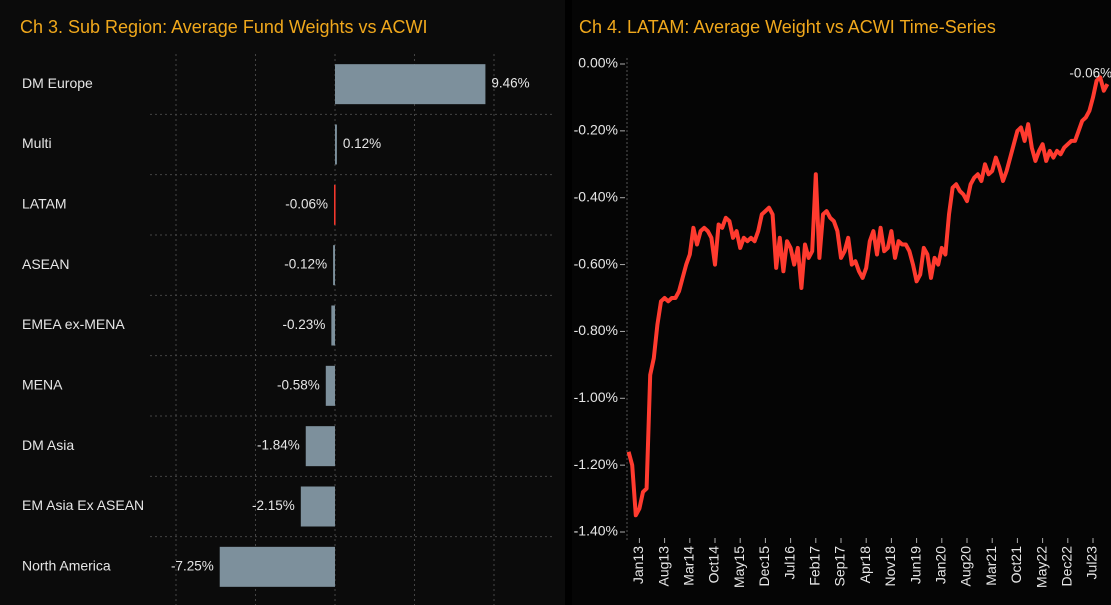 The width and height of the screenshot is (1111, 605). What do you see at coordinates (298, 384) in the screenshot?
I see `value-label: -0.58%` at bounding box center [298, 384].